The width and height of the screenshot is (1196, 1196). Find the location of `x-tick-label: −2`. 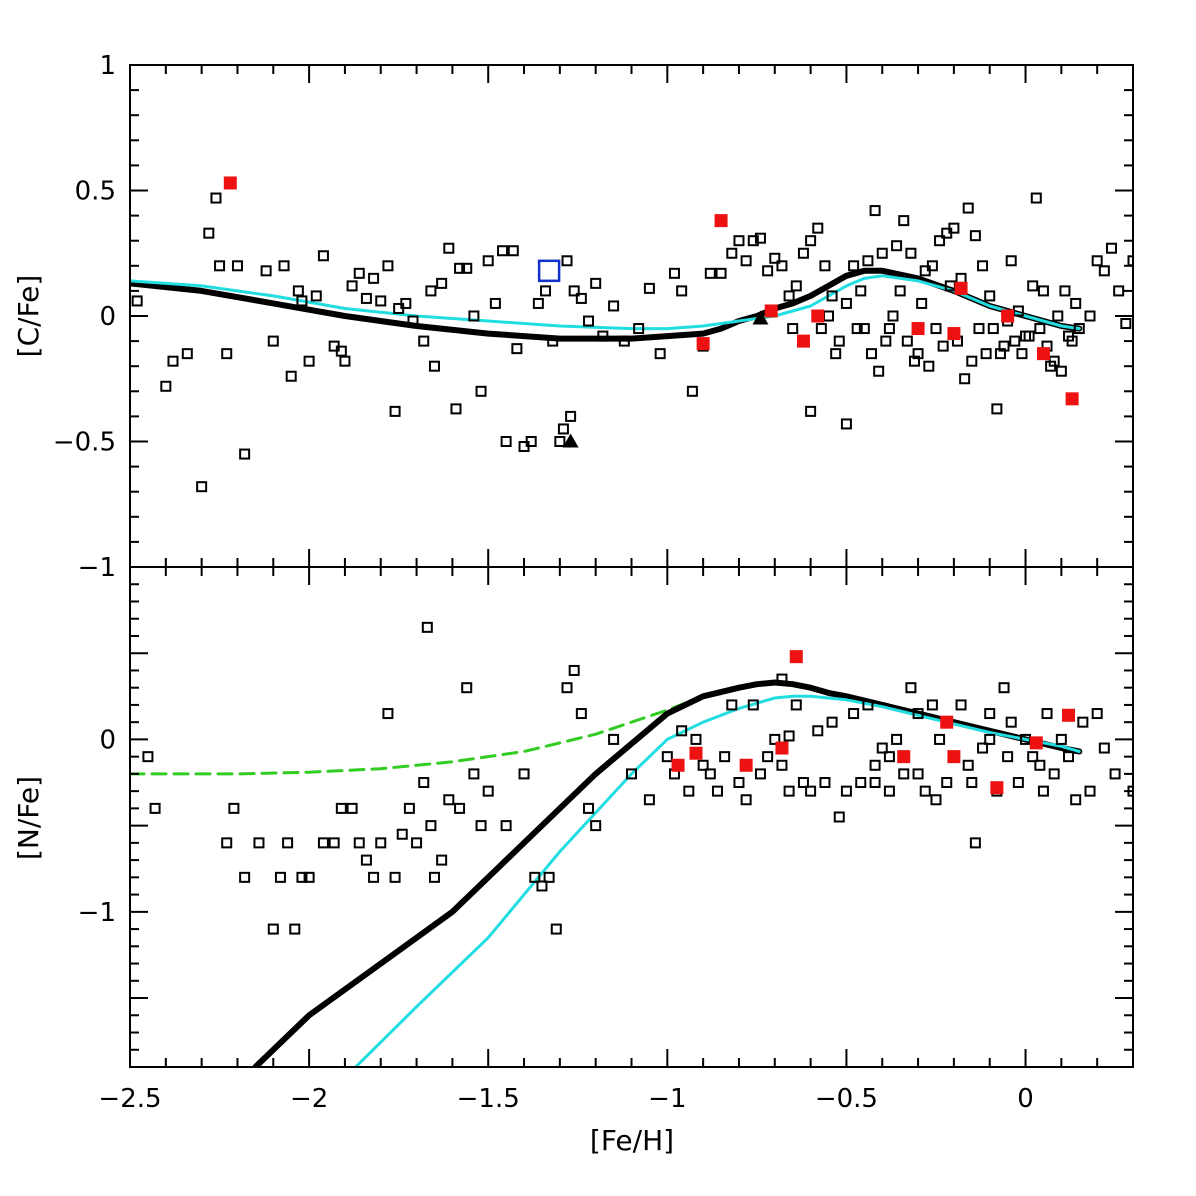

x-tick-label: −2 is located at coordinates (309, 1099).